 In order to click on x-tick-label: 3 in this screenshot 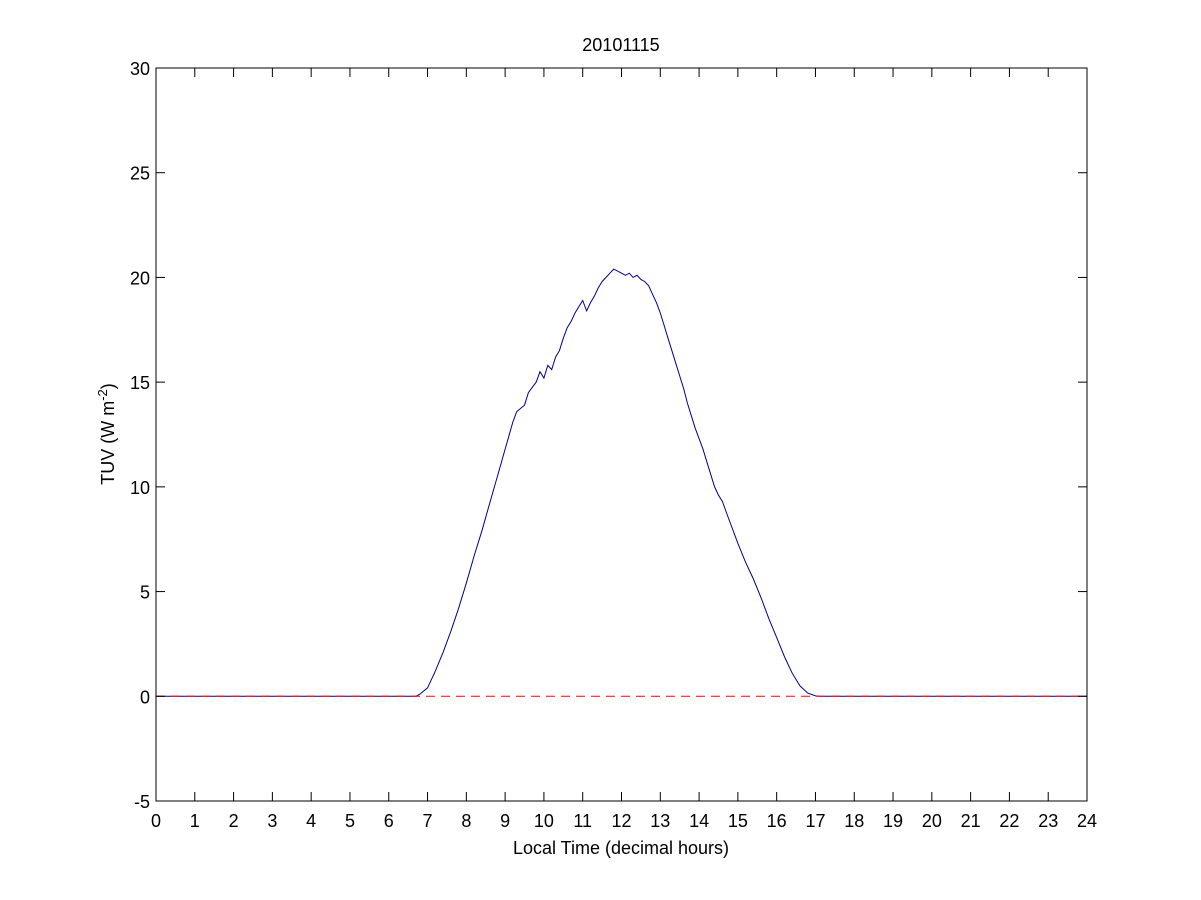, I will do `click(272, 821)`.